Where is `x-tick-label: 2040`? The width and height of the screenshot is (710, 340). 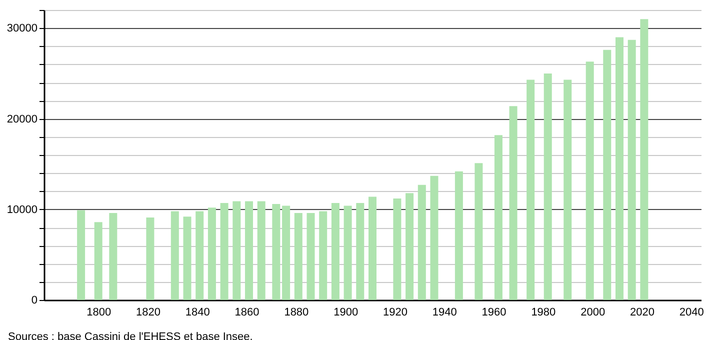
x-tick-label: 2040 is located at coordinates (691, 312).